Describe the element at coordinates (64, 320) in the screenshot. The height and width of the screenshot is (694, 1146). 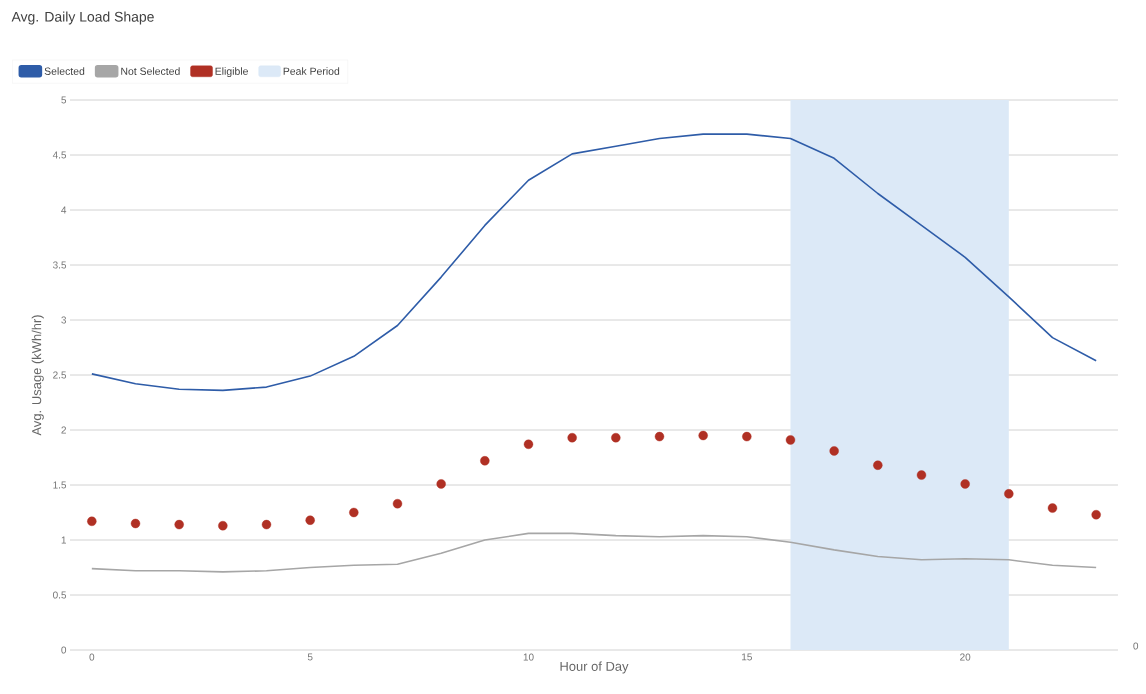
I see `y-tick-label: 3` at that location.